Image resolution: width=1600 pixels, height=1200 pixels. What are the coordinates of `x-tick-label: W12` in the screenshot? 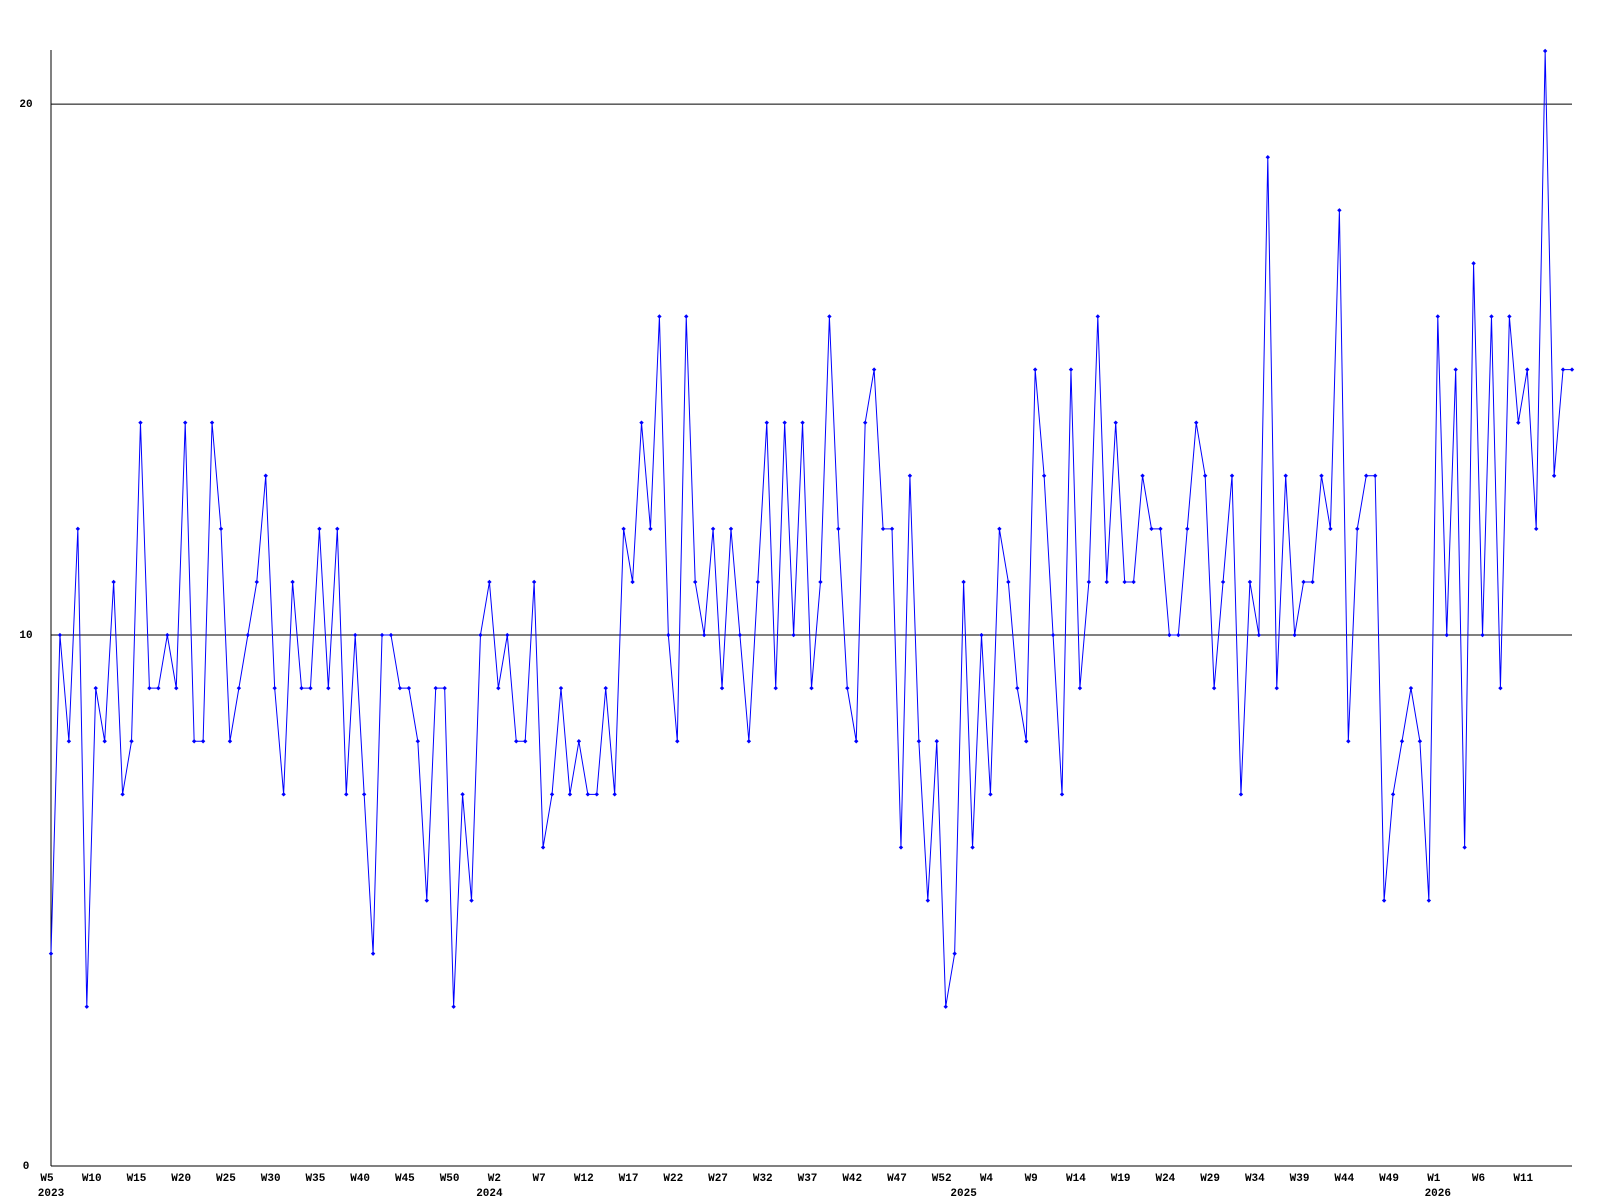 It's located at (584, 1179).